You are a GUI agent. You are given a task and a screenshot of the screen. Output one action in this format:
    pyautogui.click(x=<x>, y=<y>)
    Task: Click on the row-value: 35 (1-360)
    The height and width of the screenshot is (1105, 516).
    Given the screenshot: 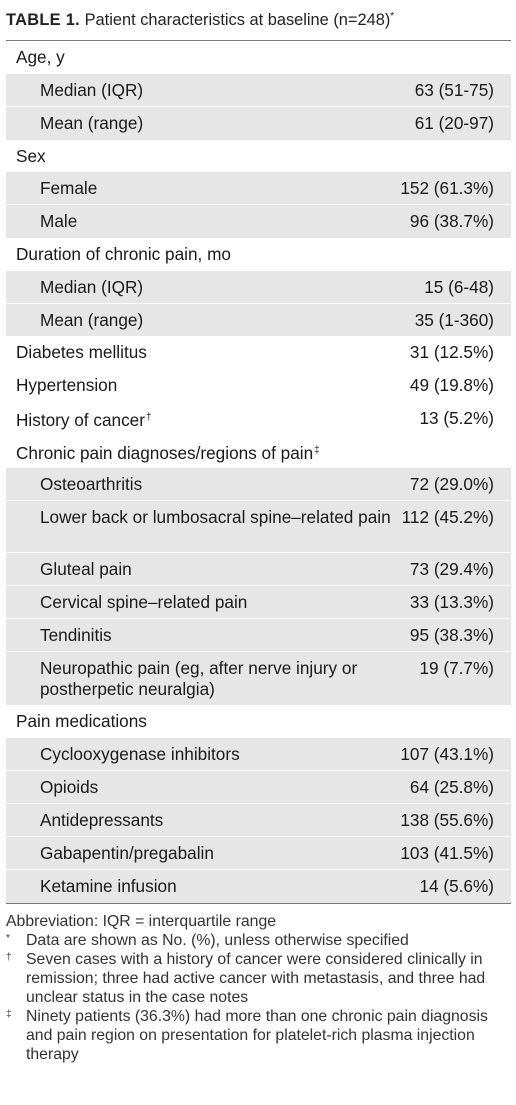 What is the action you would take?
    pyautogui.click(x=454, y=319)
    